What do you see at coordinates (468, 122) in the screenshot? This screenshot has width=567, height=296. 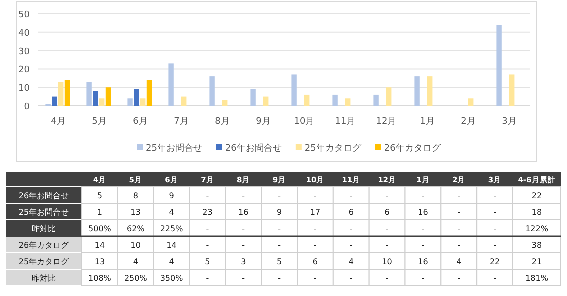 I see `x-tick-label: 2月` at bounding box center [468, 122].